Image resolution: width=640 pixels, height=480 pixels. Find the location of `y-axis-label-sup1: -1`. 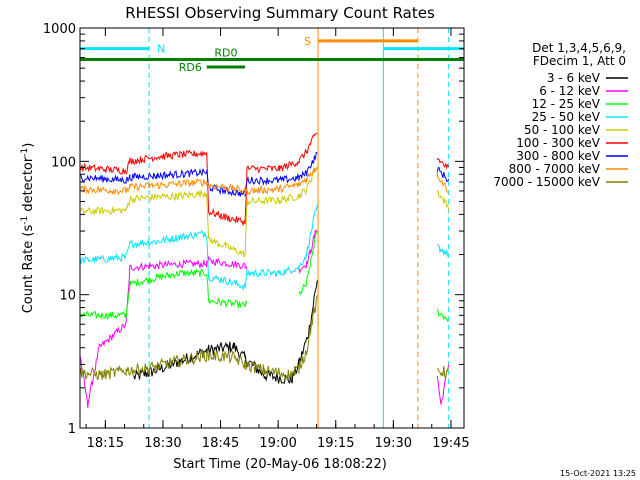

y-axis-label-sup1: -1 is located at coordinates (25, 220).